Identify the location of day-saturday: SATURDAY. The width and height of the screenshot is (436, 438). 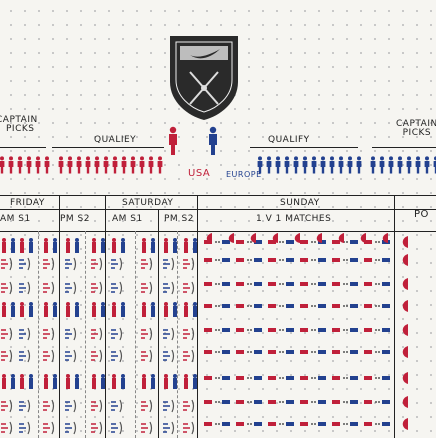
(148, 203).